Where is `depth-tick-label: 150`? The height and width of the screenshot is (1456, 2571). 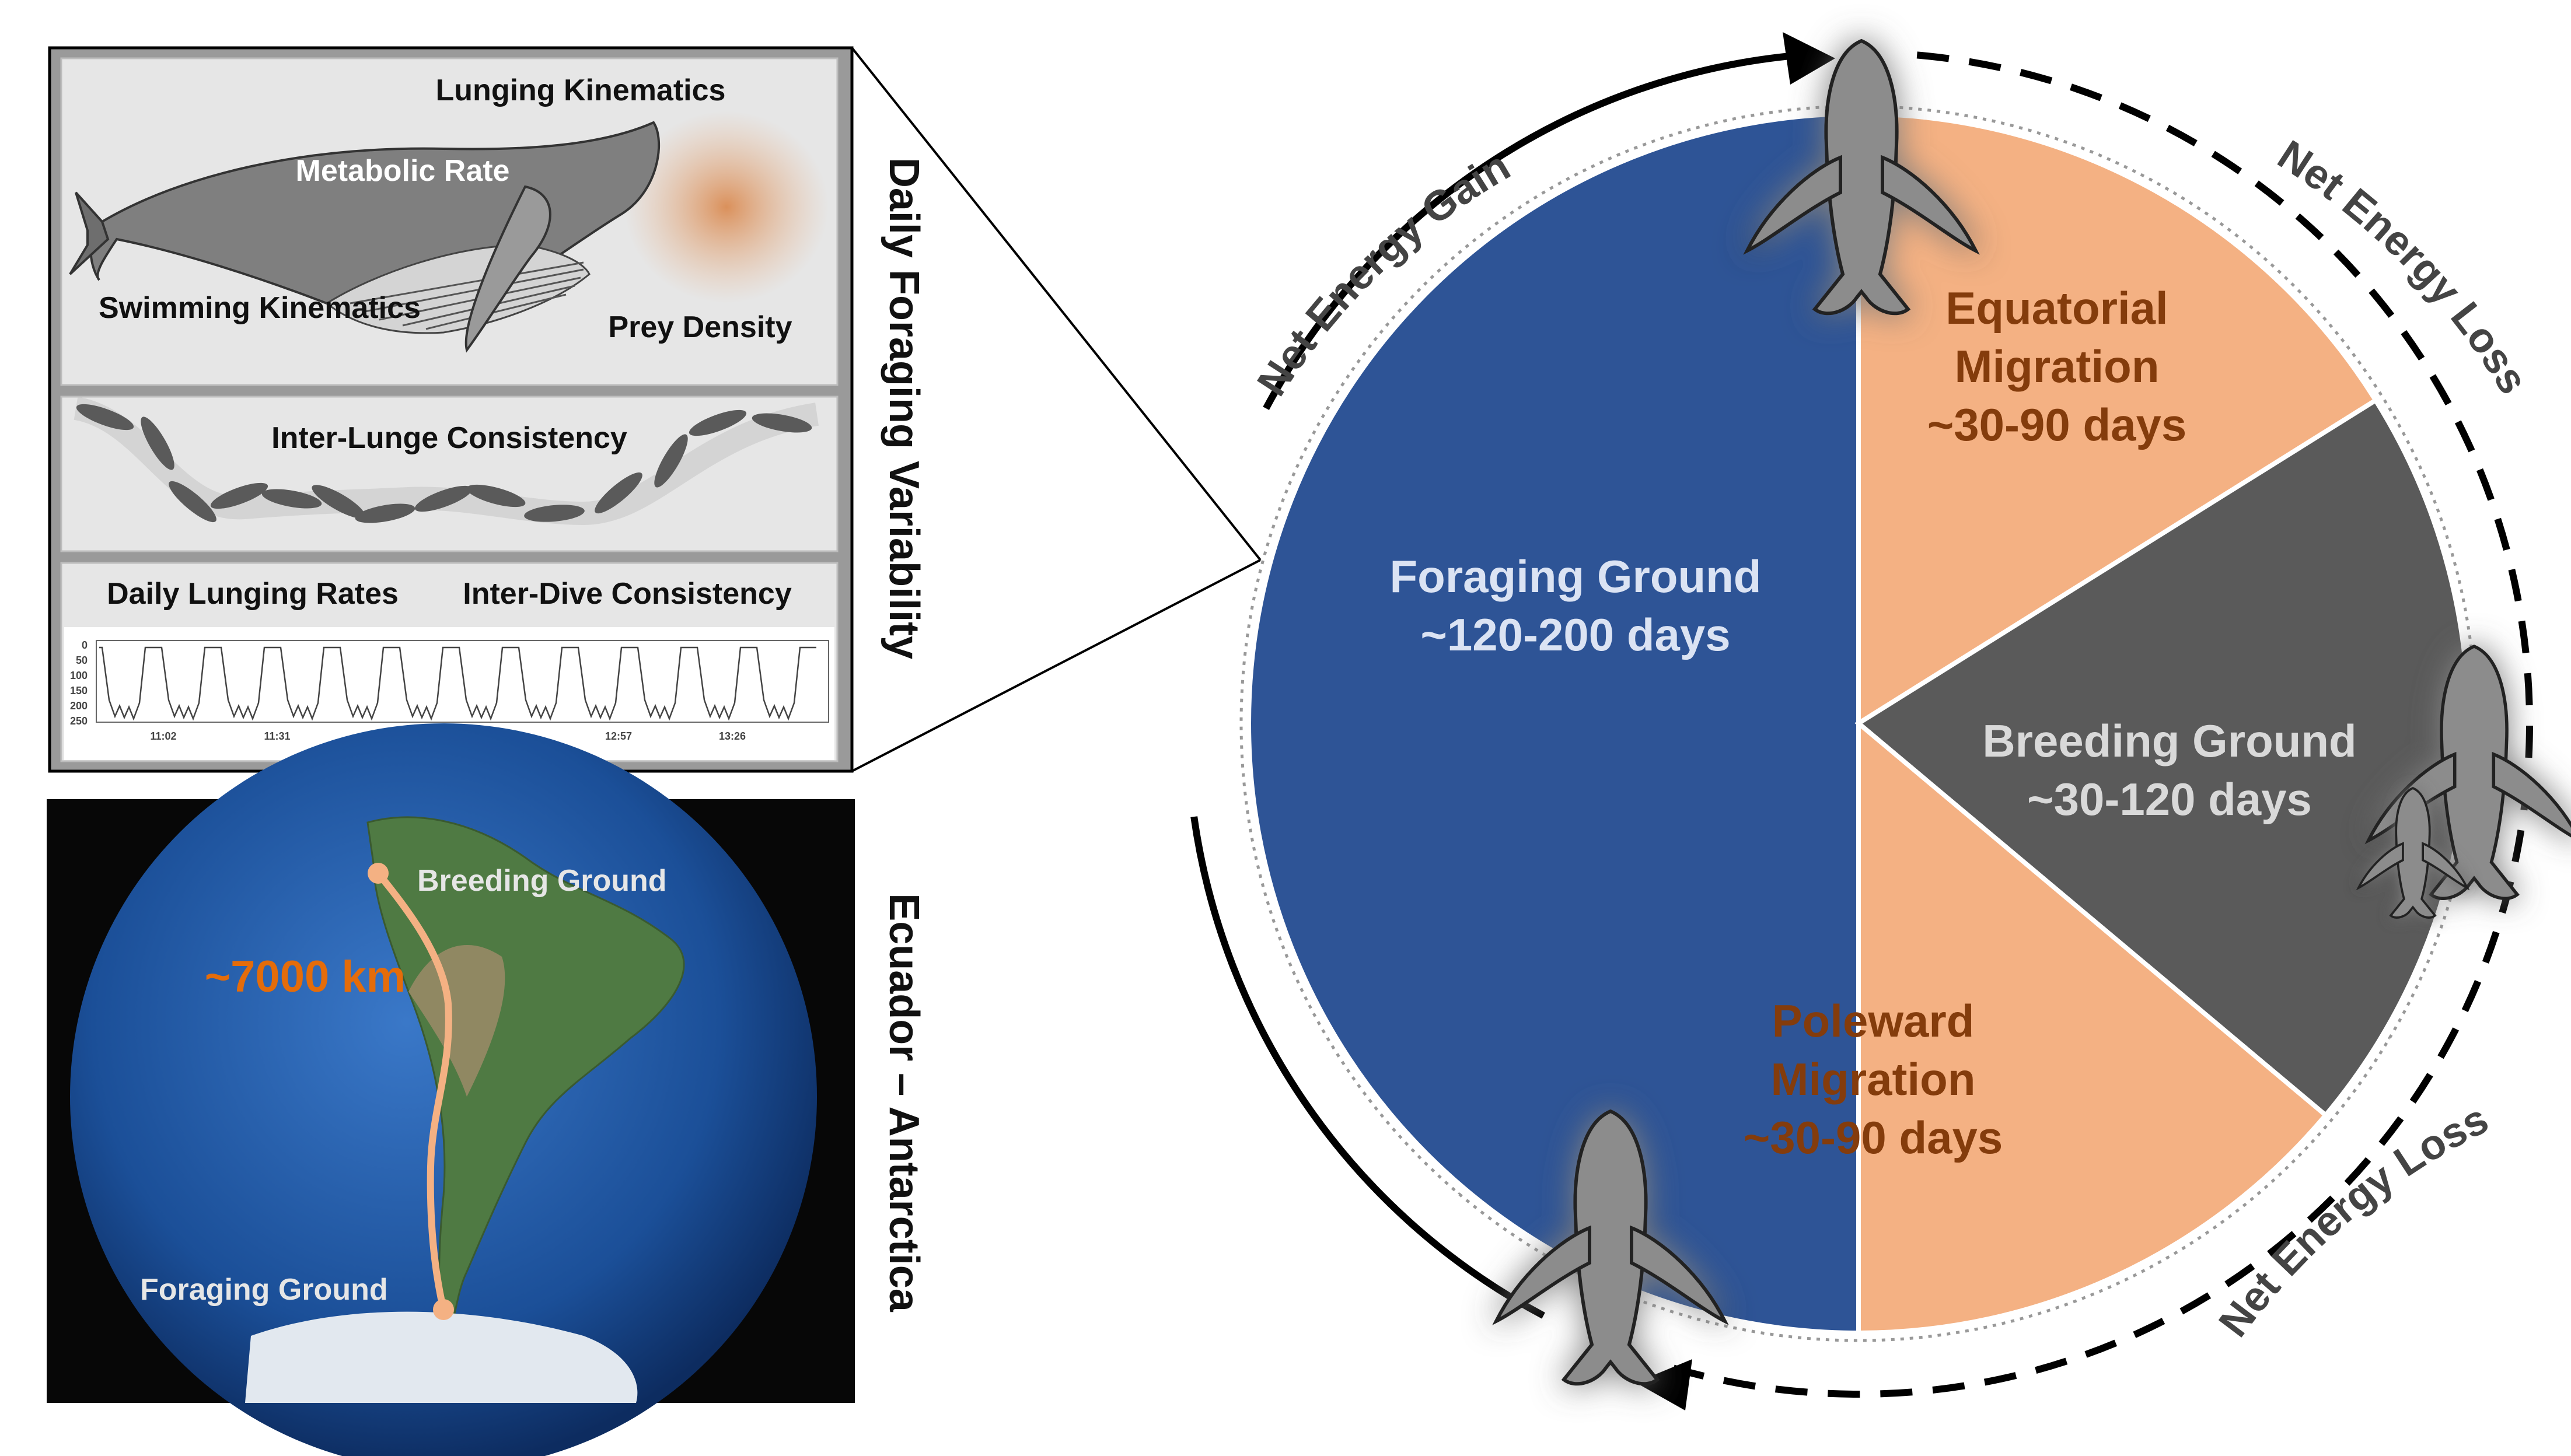
depth-tick-label: 150 is located at coordinates (79, 690).